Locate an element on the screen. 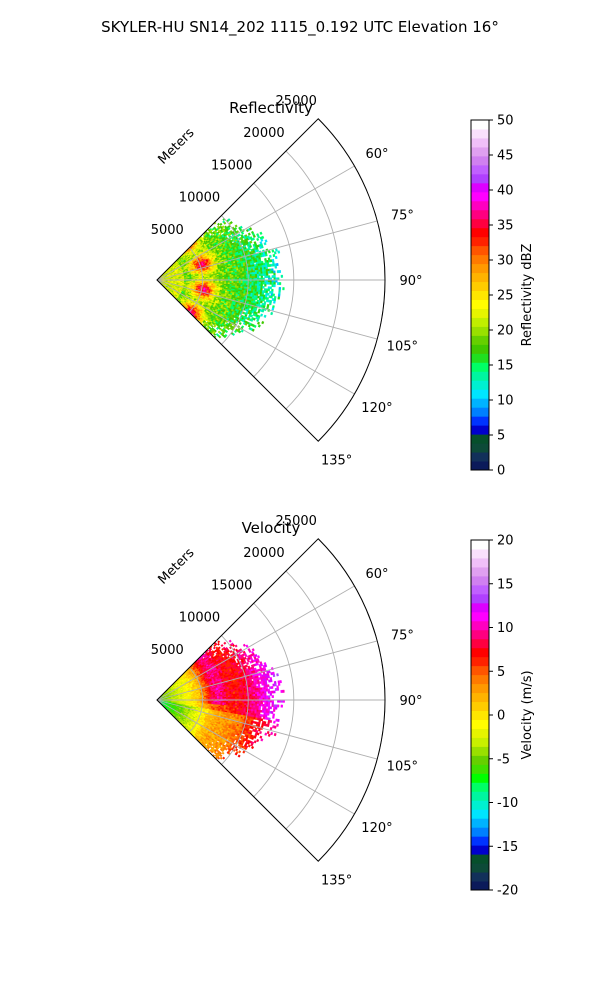 This screenshot has width=600, height=1000. colorbar-tick-label: 15 is located at coordinates (505, 366).